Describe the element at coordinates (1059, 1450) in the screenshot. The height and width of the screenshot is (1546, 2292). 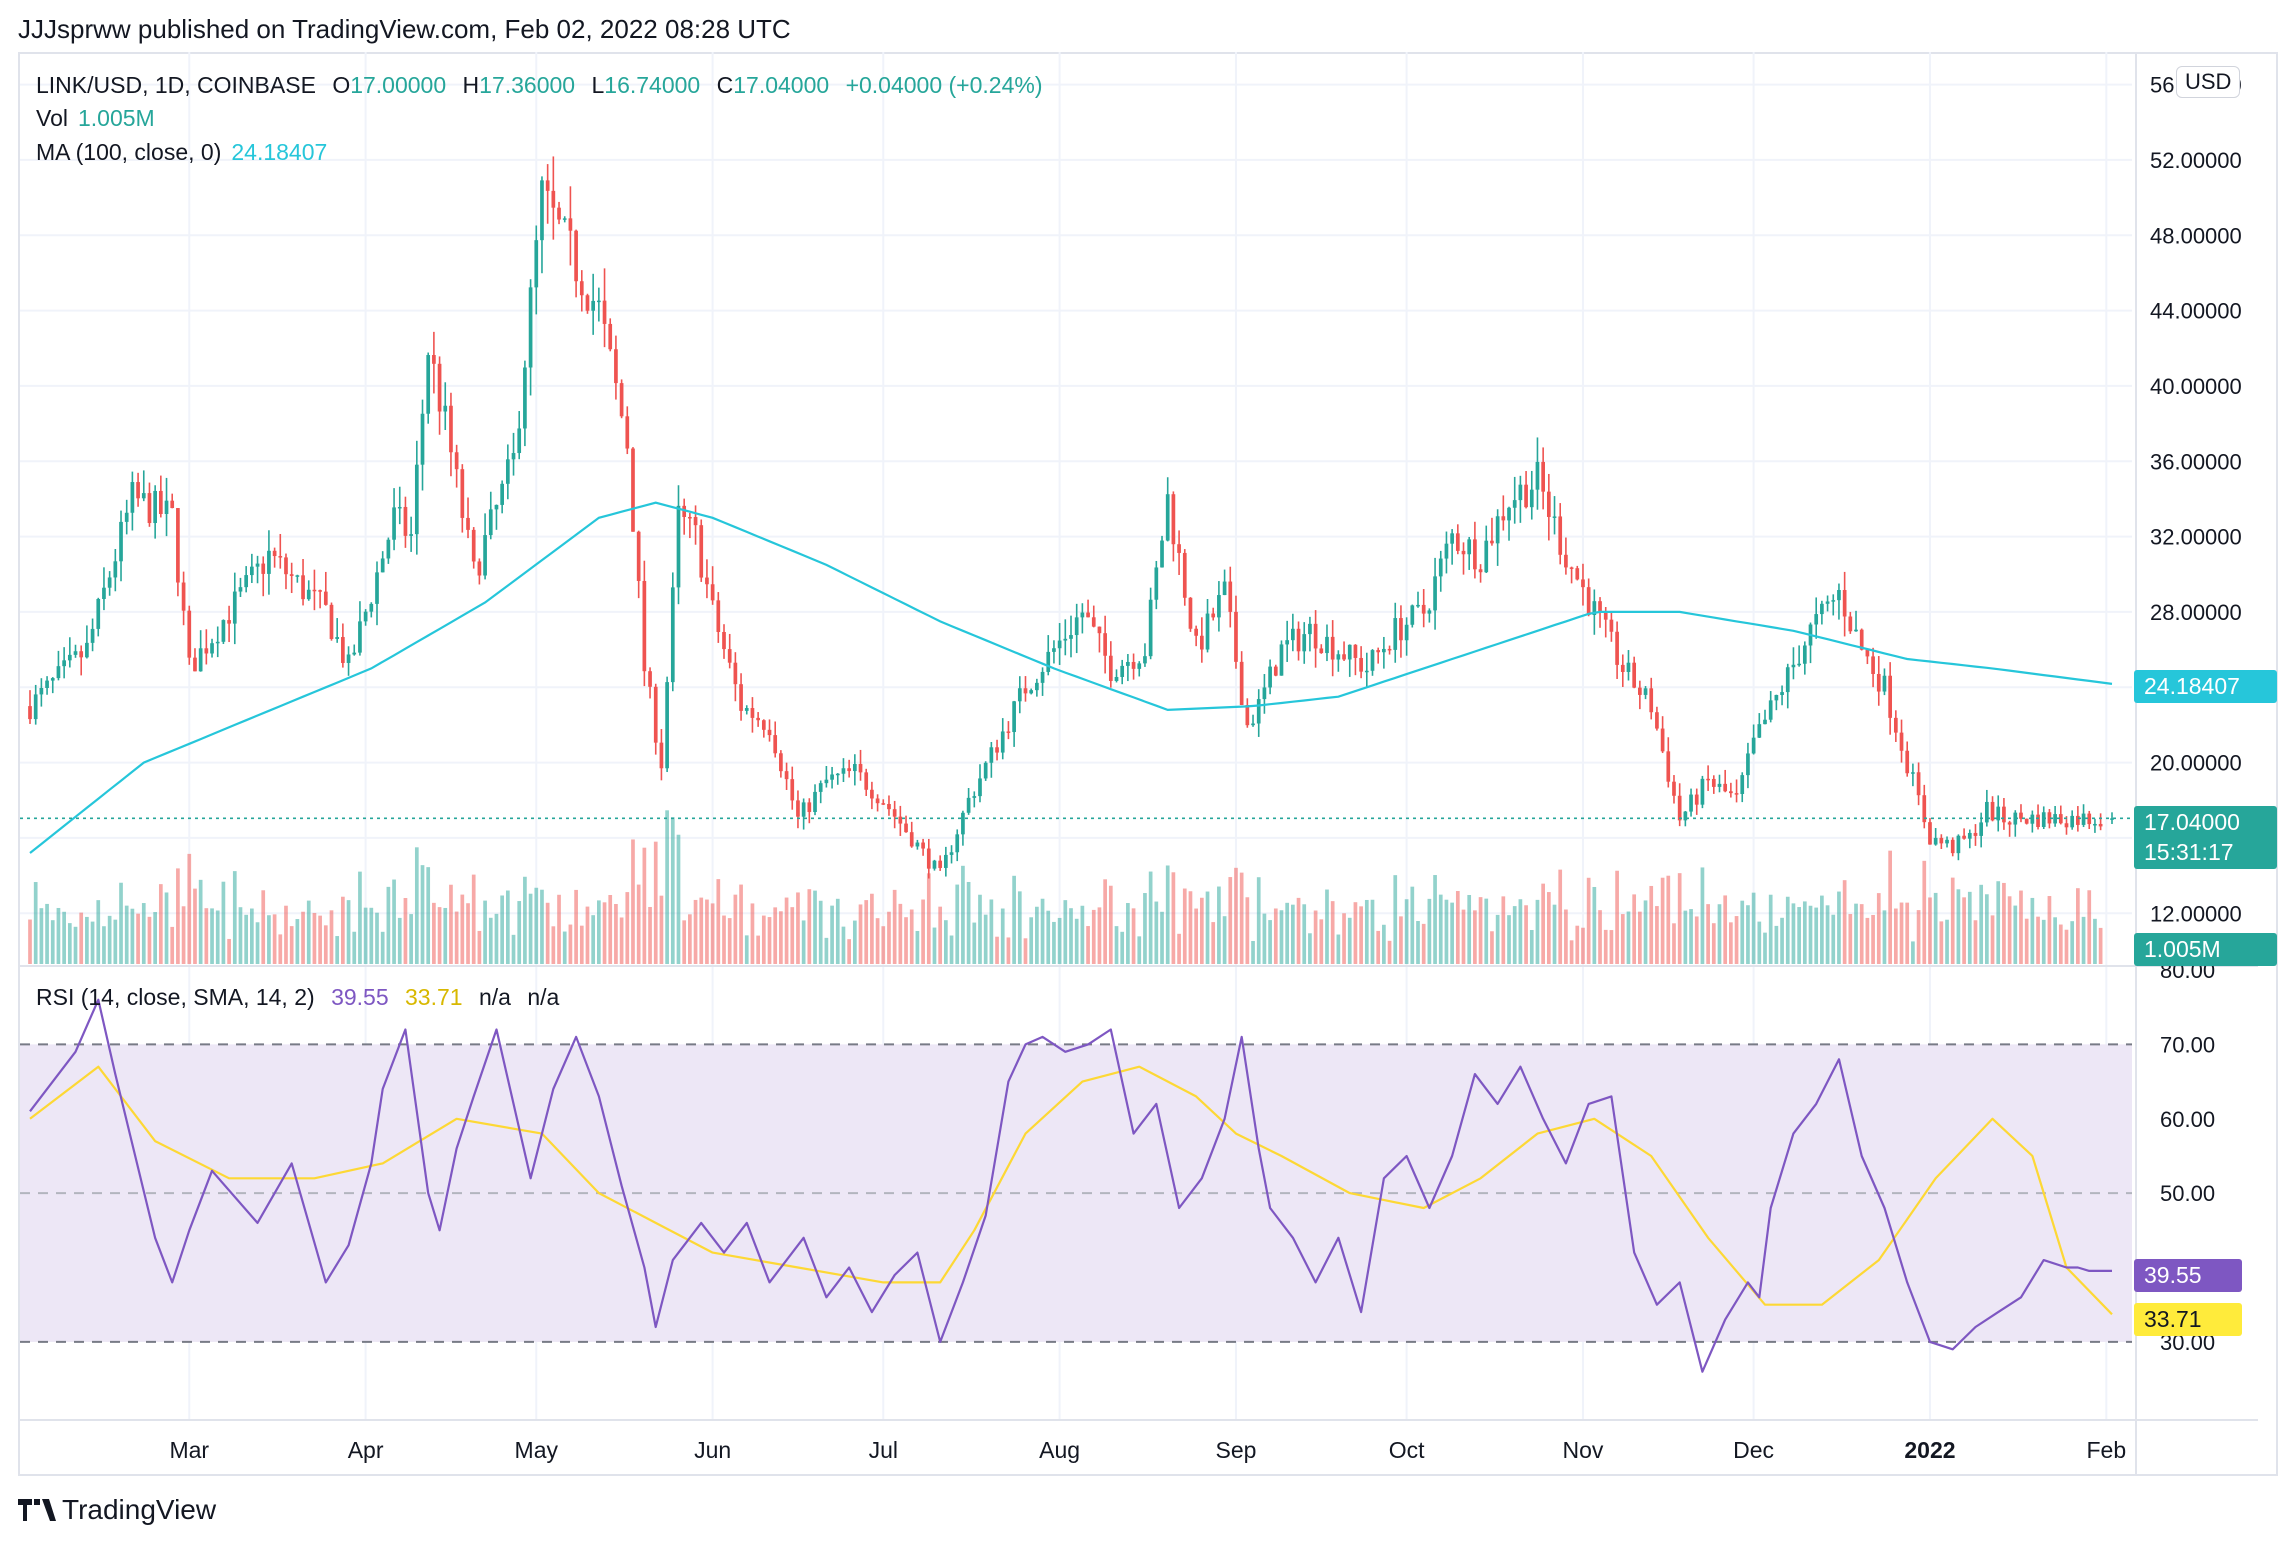
I see `time-tick-label: Aug` at that location.